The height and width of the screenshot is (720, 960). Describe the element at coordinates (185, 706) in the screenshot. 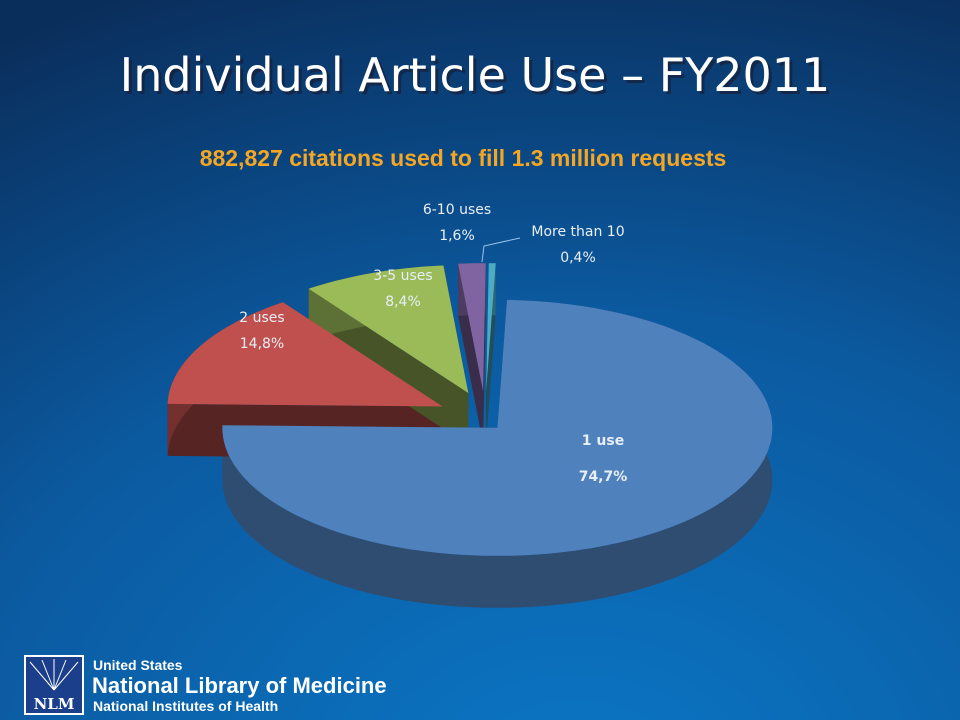

I see `logo-line3: National Institutes of Health` at that location.